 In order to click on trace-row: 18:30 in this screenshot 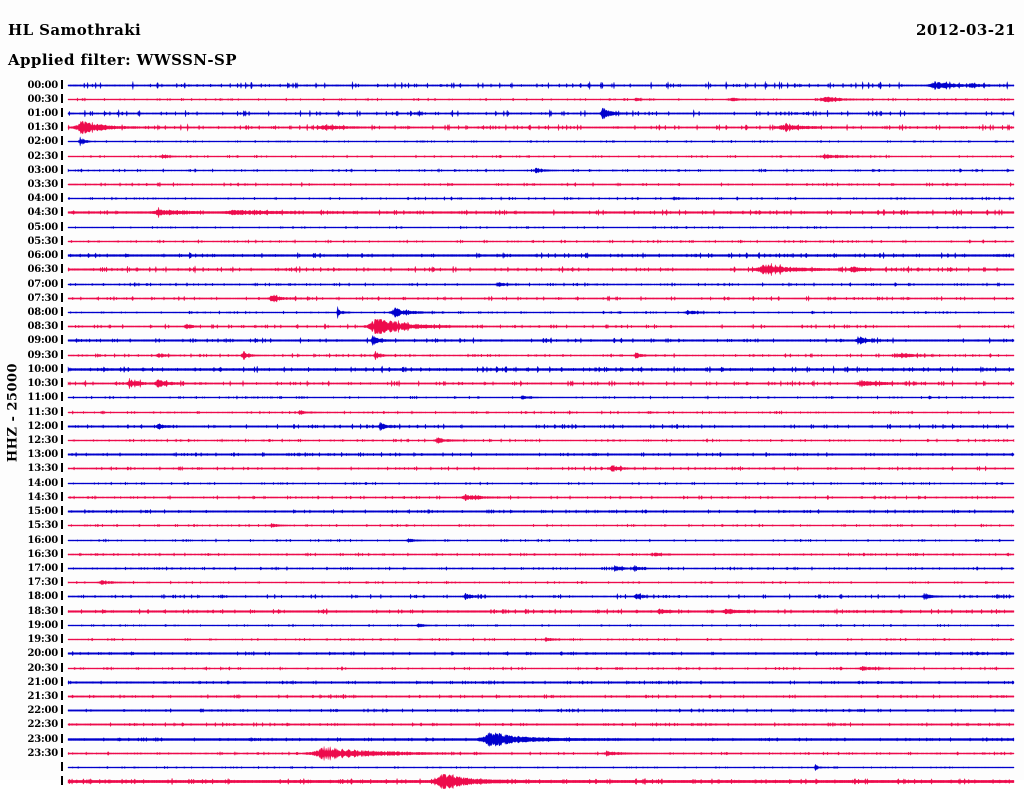, I will do `click(512, 611)`.